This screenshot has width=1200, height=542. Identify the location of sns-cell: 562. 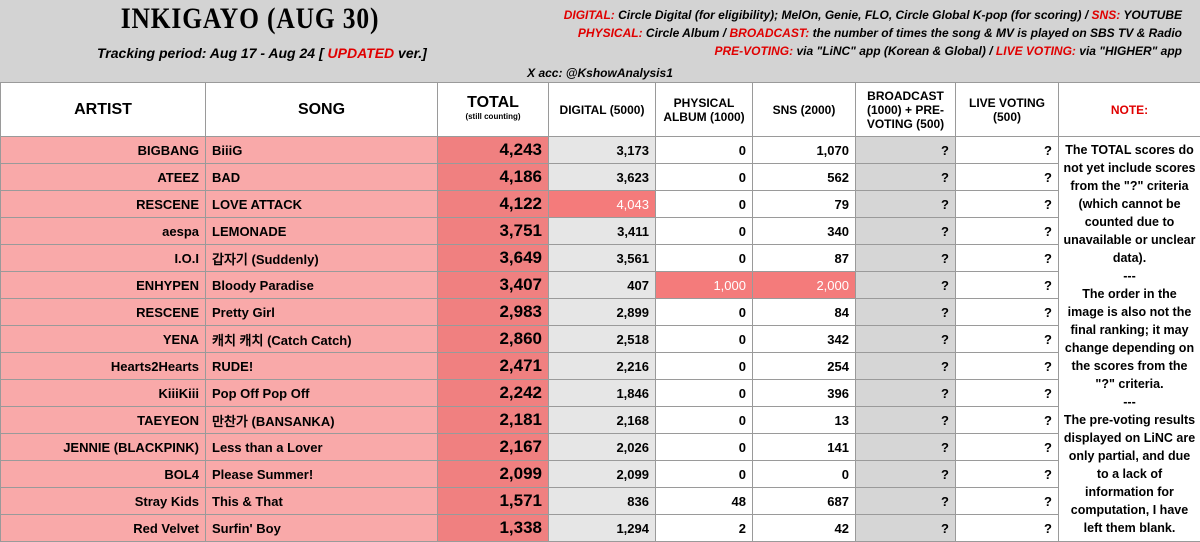
(804, 177).